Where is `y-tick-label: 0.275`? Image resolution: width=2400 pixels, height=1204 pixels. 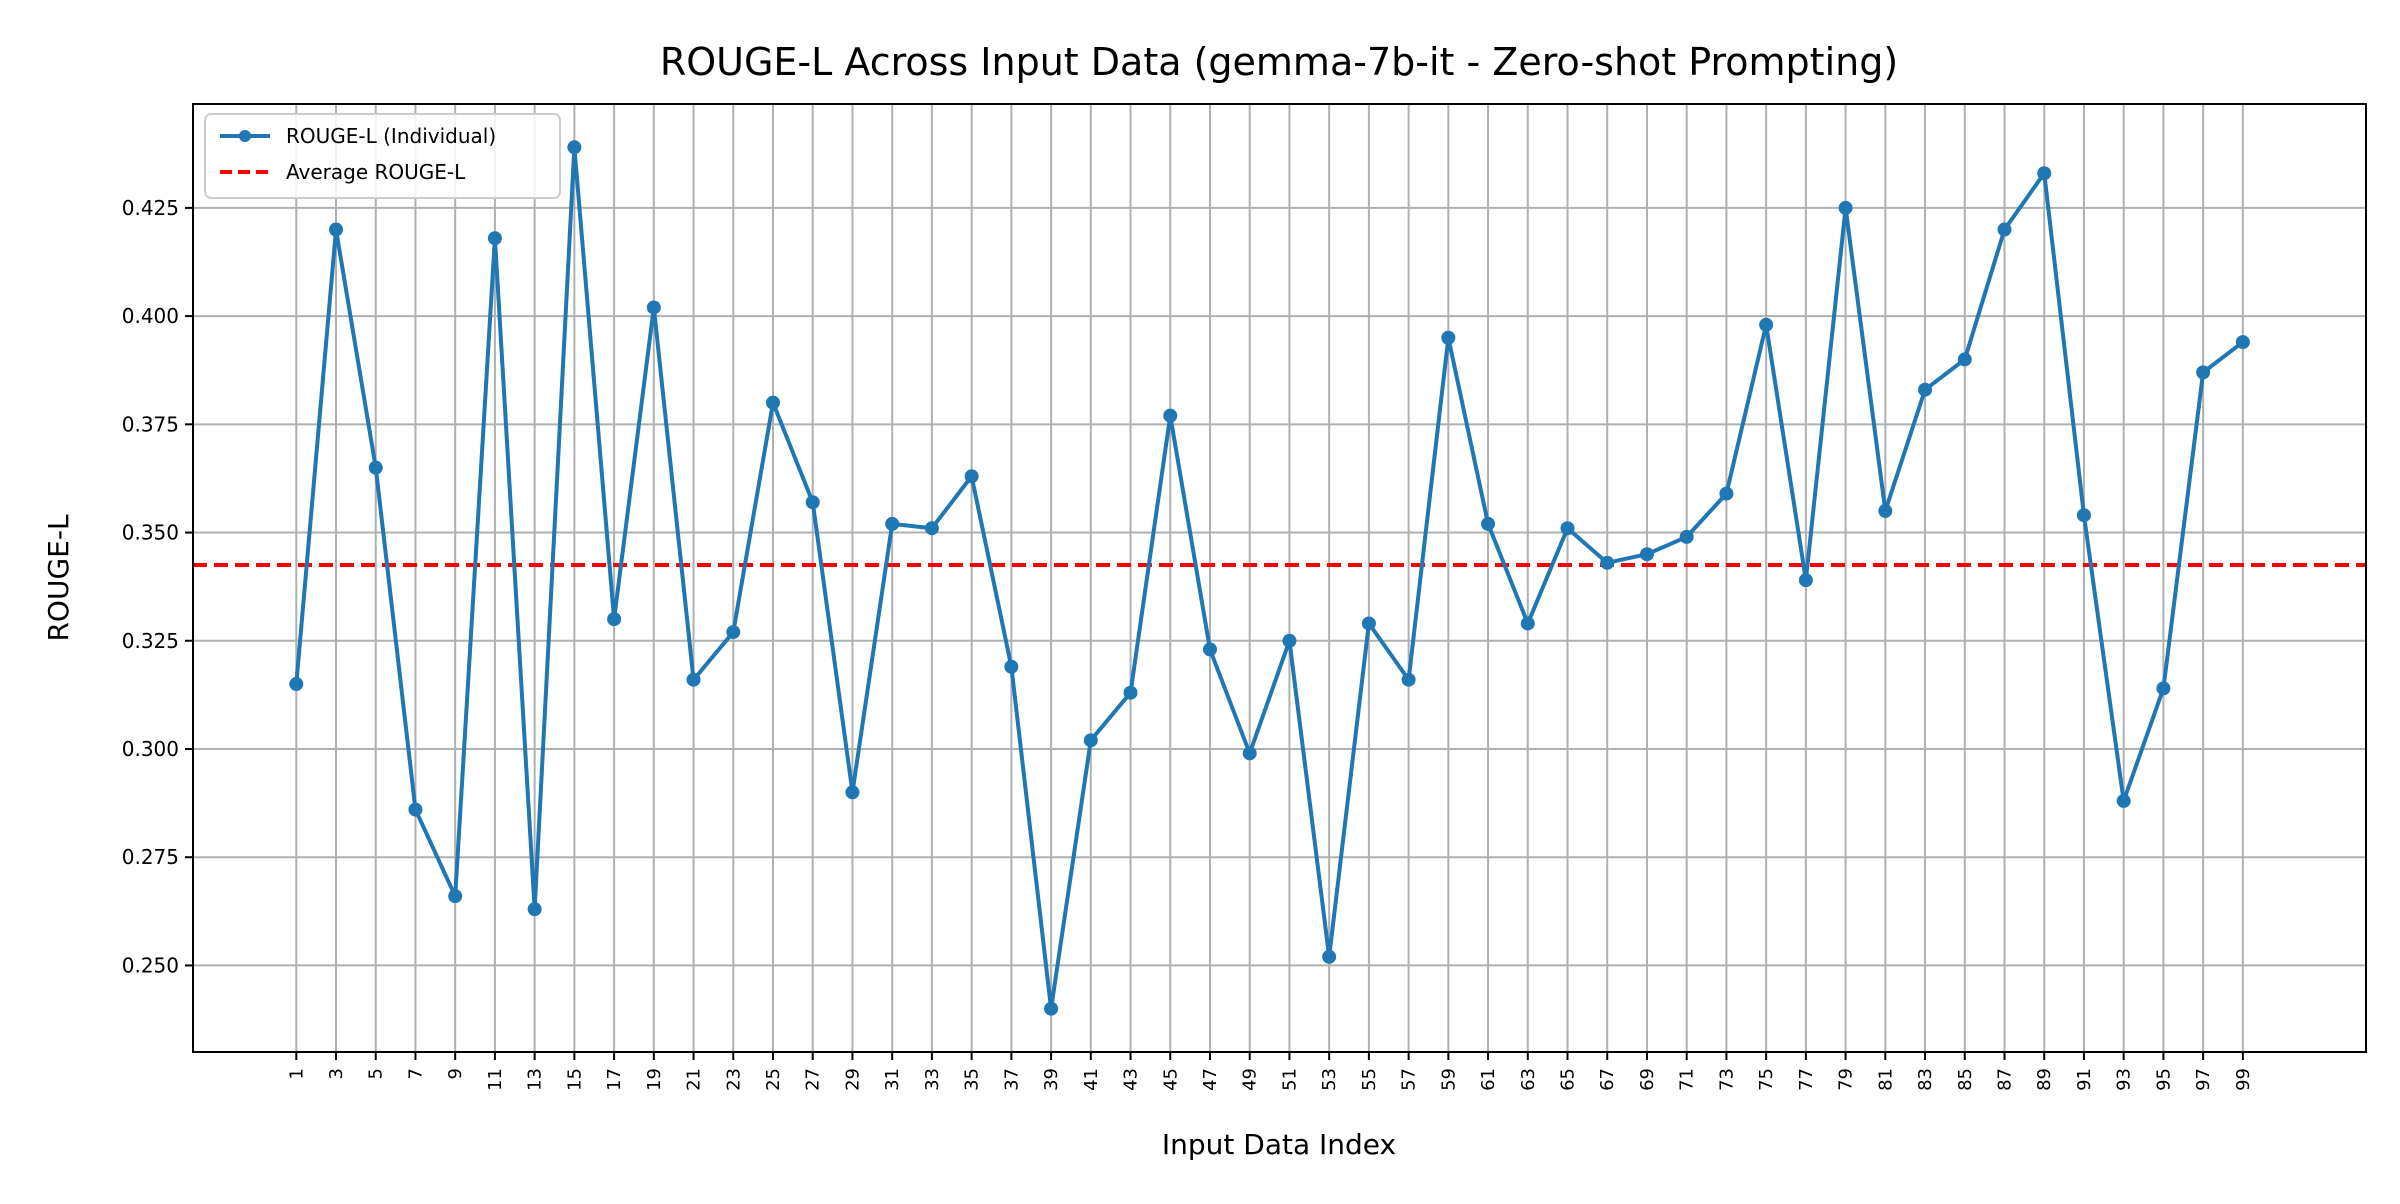 y-tick-label: 0.275 is located at coordinates (150, 857).